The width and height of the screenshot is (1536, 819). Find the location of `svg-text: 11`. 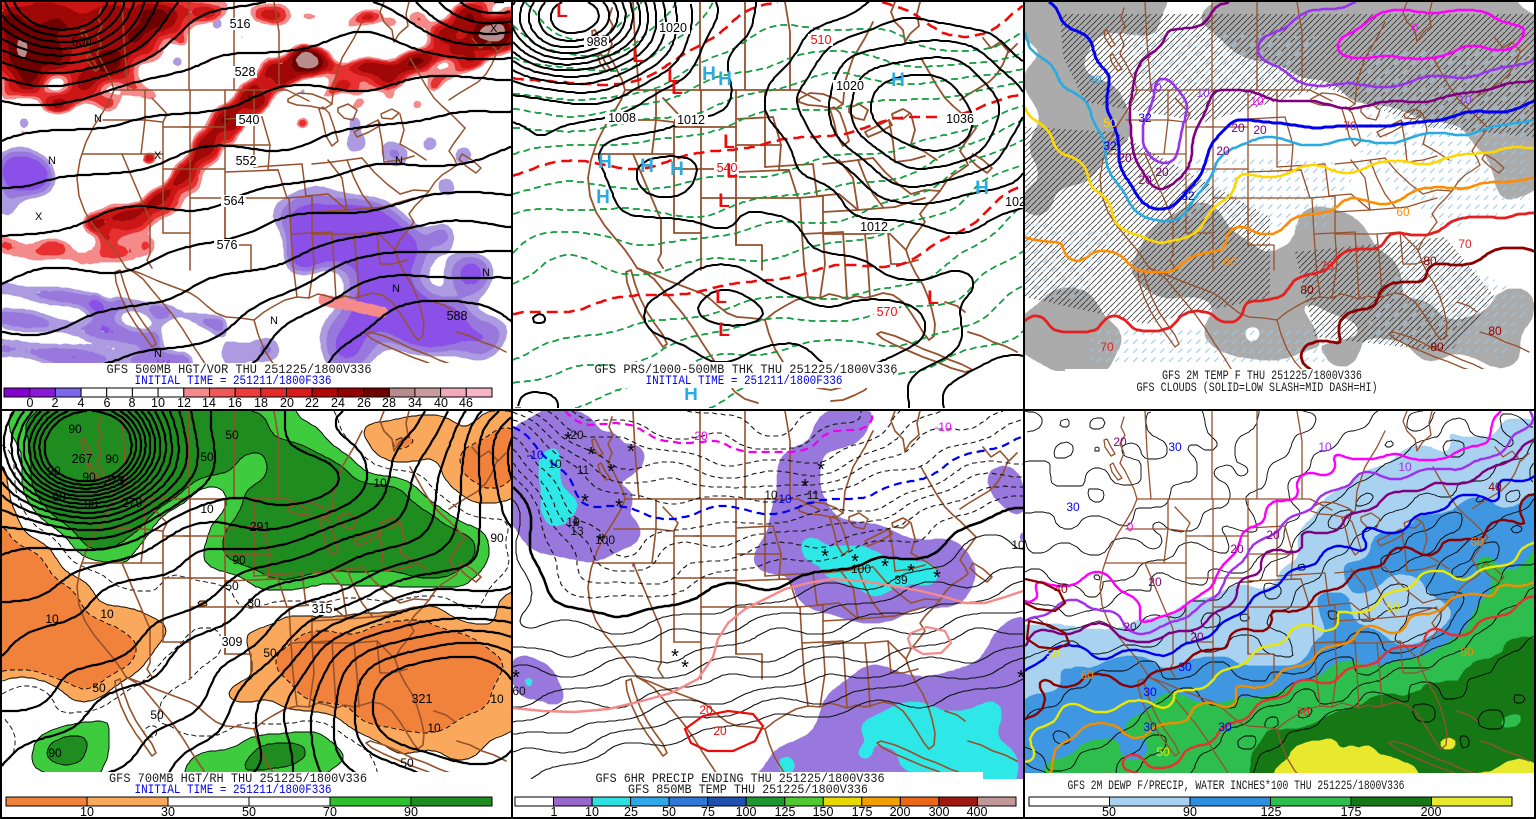

svg-text: 11 is located at coordinates (583, 470).